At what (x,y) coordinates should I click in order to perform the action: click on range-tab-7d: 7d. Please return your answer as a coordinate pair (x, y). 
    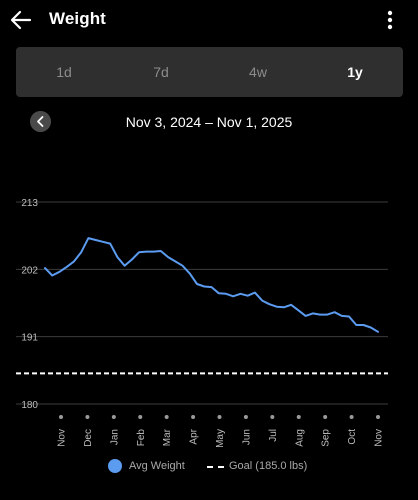
    Looking at the image, I should click on (161, 72).